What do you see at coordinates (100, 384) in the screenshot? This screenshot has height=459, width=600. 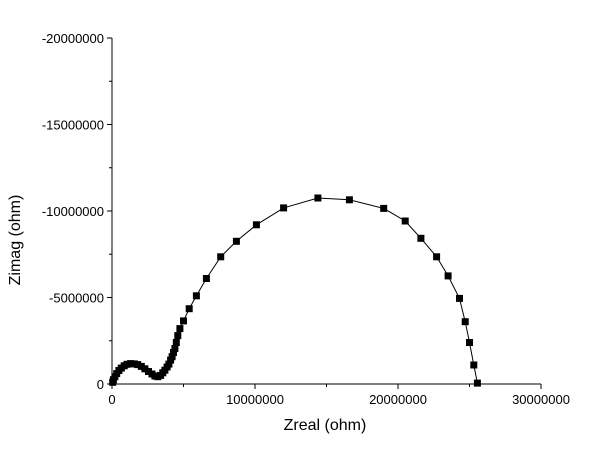 I see `y-tick-label: 0` at bounding box center [100, 384].